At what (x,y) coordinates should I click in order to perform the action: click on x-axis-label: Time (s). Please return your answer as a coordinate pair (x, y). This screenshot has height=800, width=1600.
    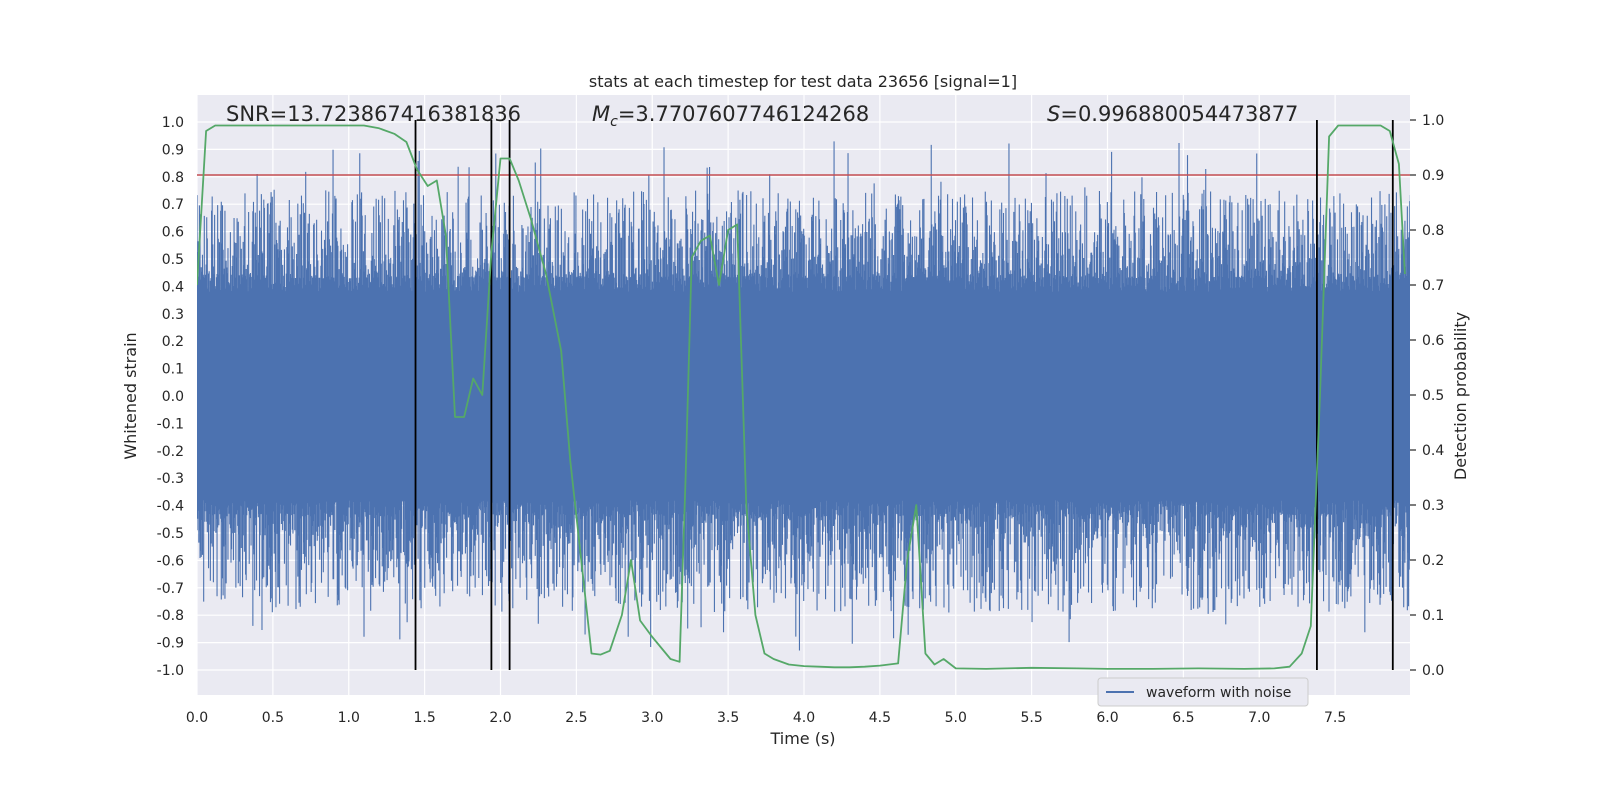
    Looking at the image, I should click on (802, 738).